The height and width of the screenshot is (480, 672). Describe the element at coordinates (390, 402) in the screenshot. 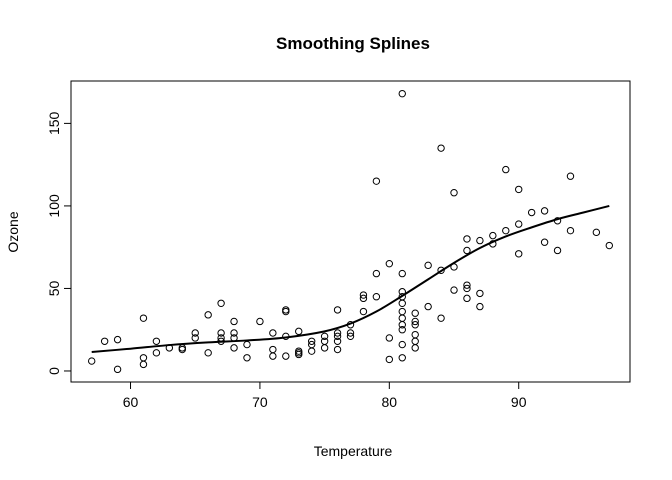

I see `x-tick-label: 80` at that location.